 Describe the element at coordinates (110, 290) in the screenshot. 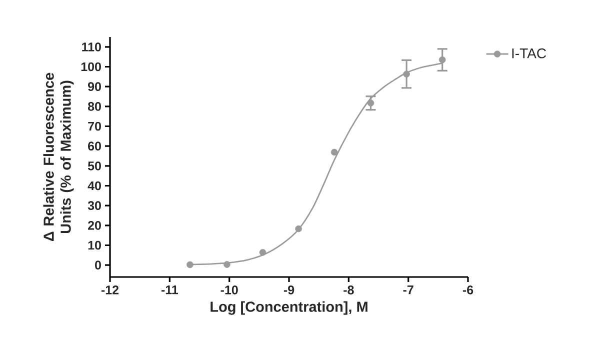

I see `x-tick-label: -12` at that location.